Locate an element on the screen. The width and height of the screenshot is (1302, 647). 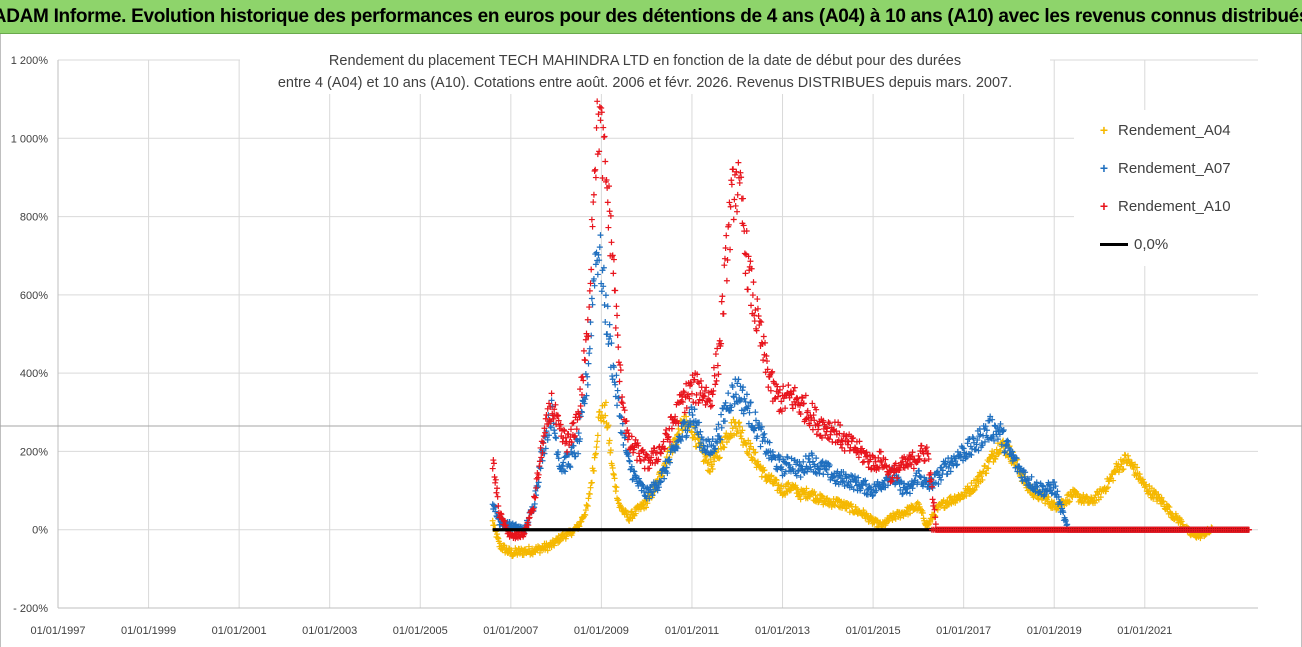
legend-item-a07: + Rendement_A07 is located at coordinates (1162, 168).